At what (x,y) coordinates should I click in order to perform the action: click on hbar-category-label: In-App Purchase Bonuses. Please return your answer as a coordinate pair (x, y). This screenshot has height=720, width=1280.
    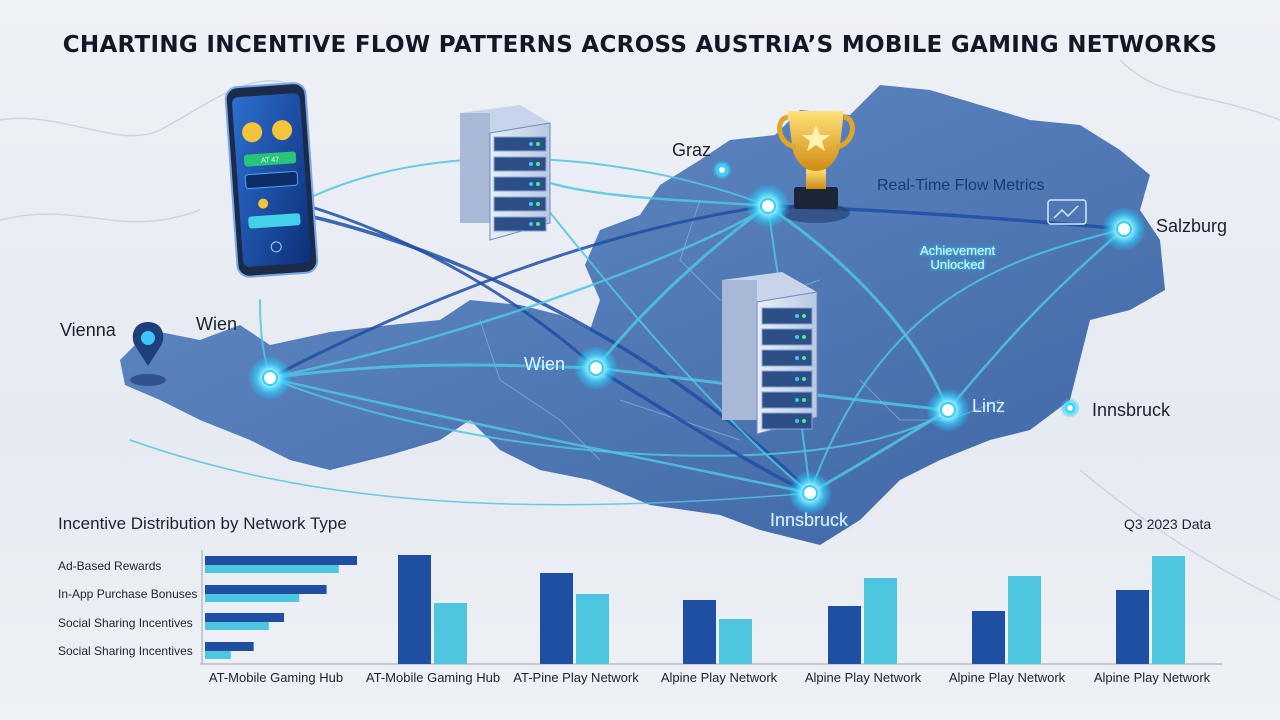
    Looking at the image, I should click on (128, 594).